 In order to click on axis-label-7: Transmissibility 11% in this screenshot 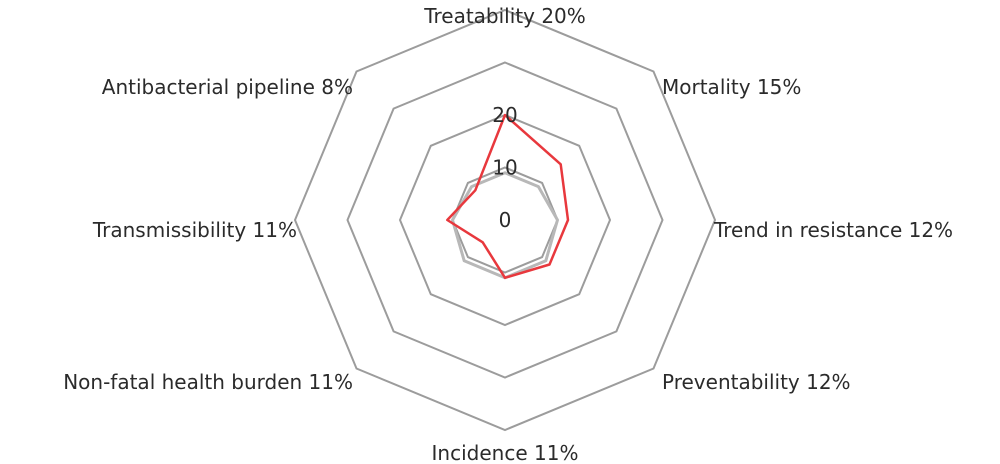, I will do `click(194, 230)`.